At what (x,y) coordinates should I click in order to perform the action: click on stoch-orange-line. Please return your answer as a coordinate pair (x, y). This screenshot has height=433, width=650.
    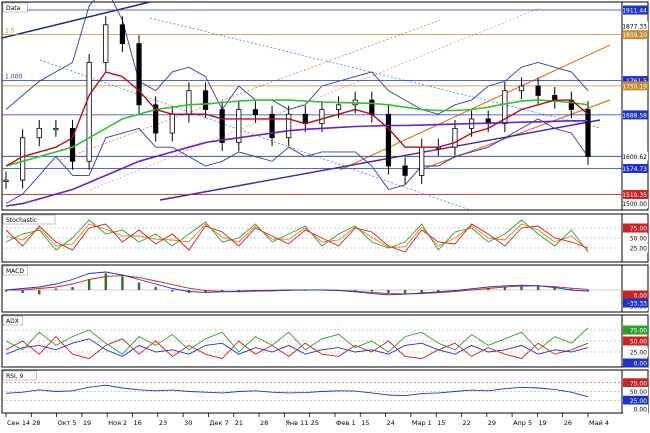
    Looking at the image, I should click on (297, 237).